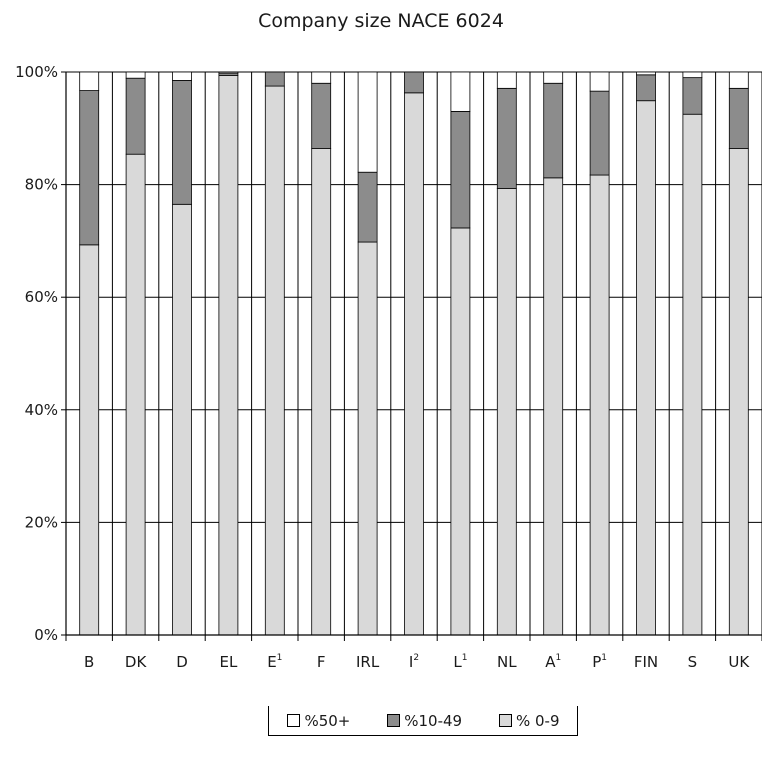  Describe the element at coordinates (381, 21) in the screenshot. I see `chart-title: Company size NACE 6024` at that location.